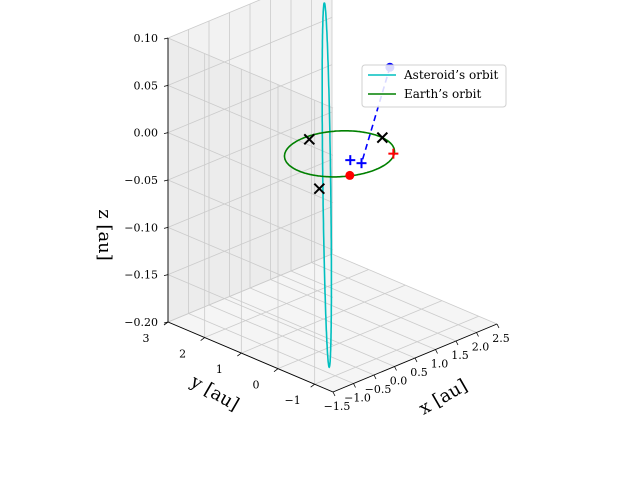  Describe the element at coordinates (327, 185) in the screenshot. I see `asteroid-orbit-line` at that location.